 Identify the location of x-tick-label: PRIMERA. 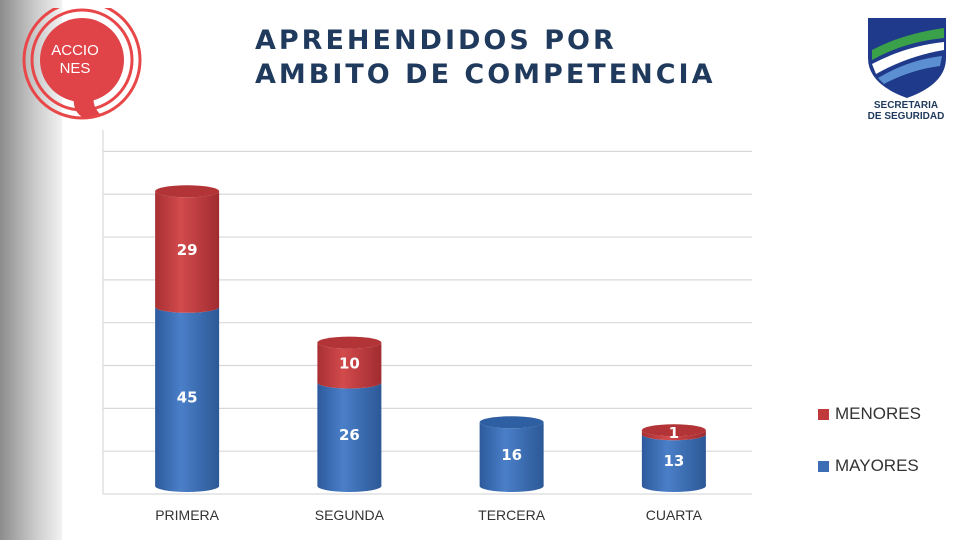
(187, 515).